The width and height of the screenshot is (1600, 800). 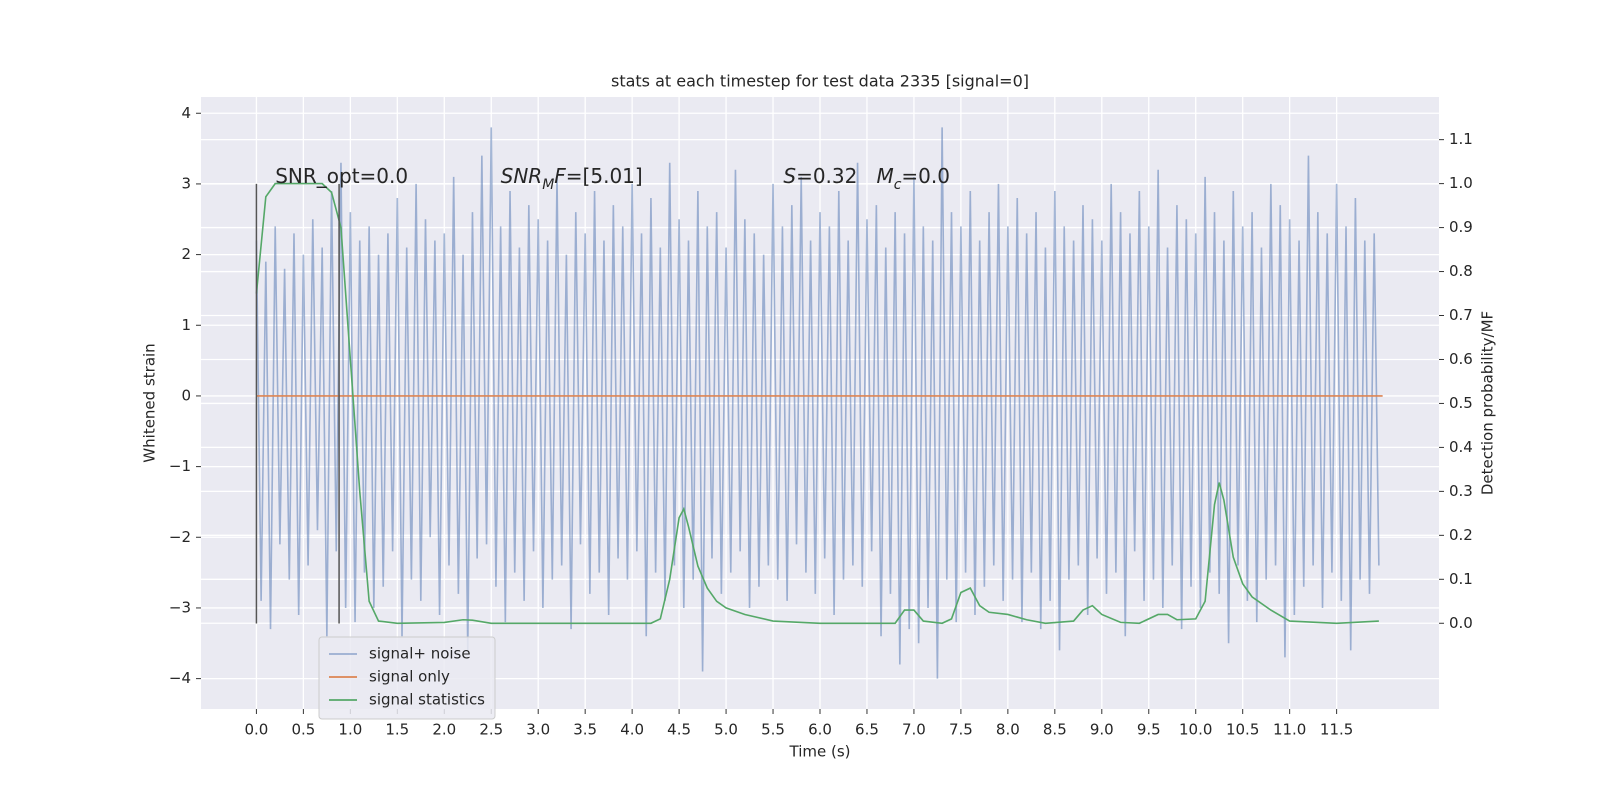 What do you see at coordinates (961, 730) in the screenshot?
I see `x-tick-label: 7.5` at bounding box center [961, 730].